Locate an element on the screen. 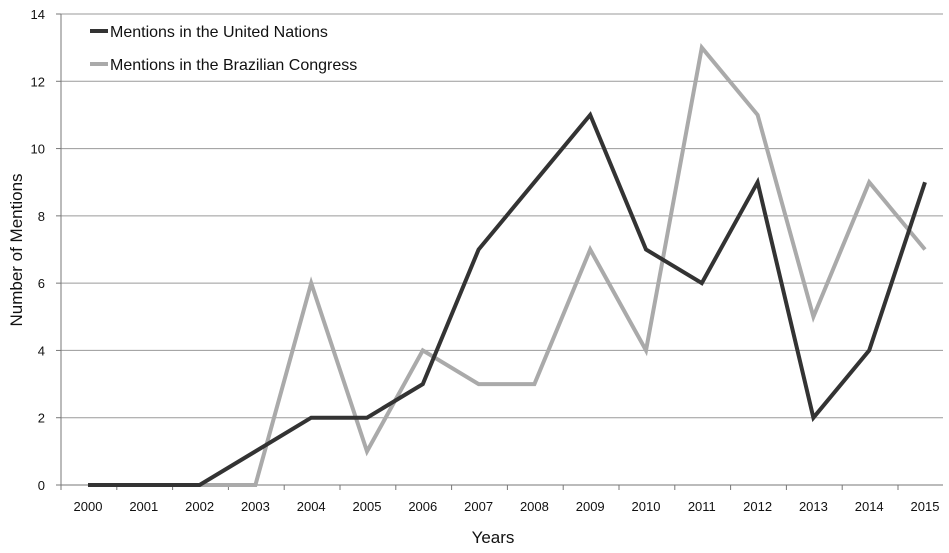 The height and width of the screenshot is (553, 949). legend-label: Mentions in the Brazilian Congress is located at coordinates (233, 65).